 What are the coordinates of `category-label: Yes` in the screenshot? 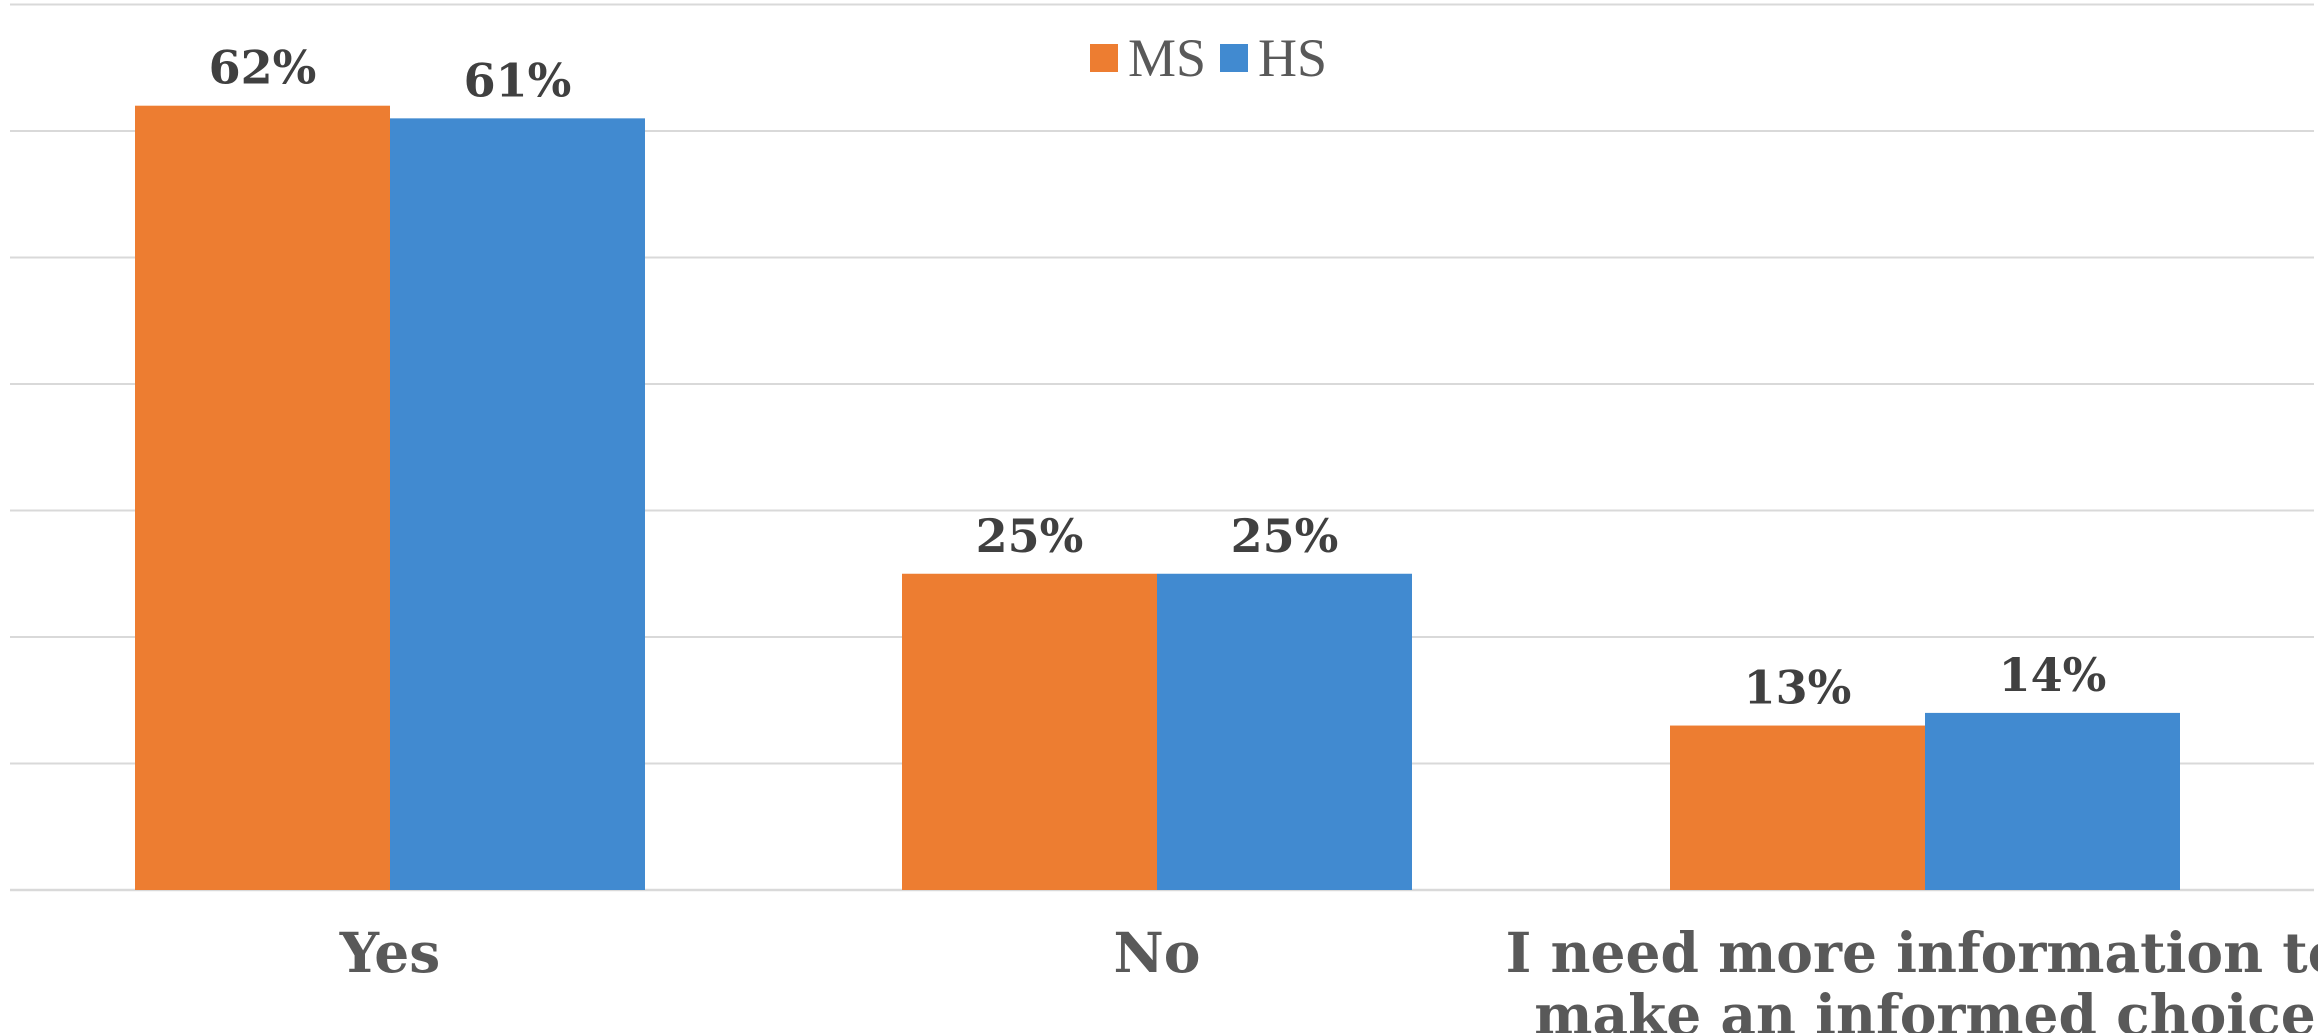 It's located at (389, 952).